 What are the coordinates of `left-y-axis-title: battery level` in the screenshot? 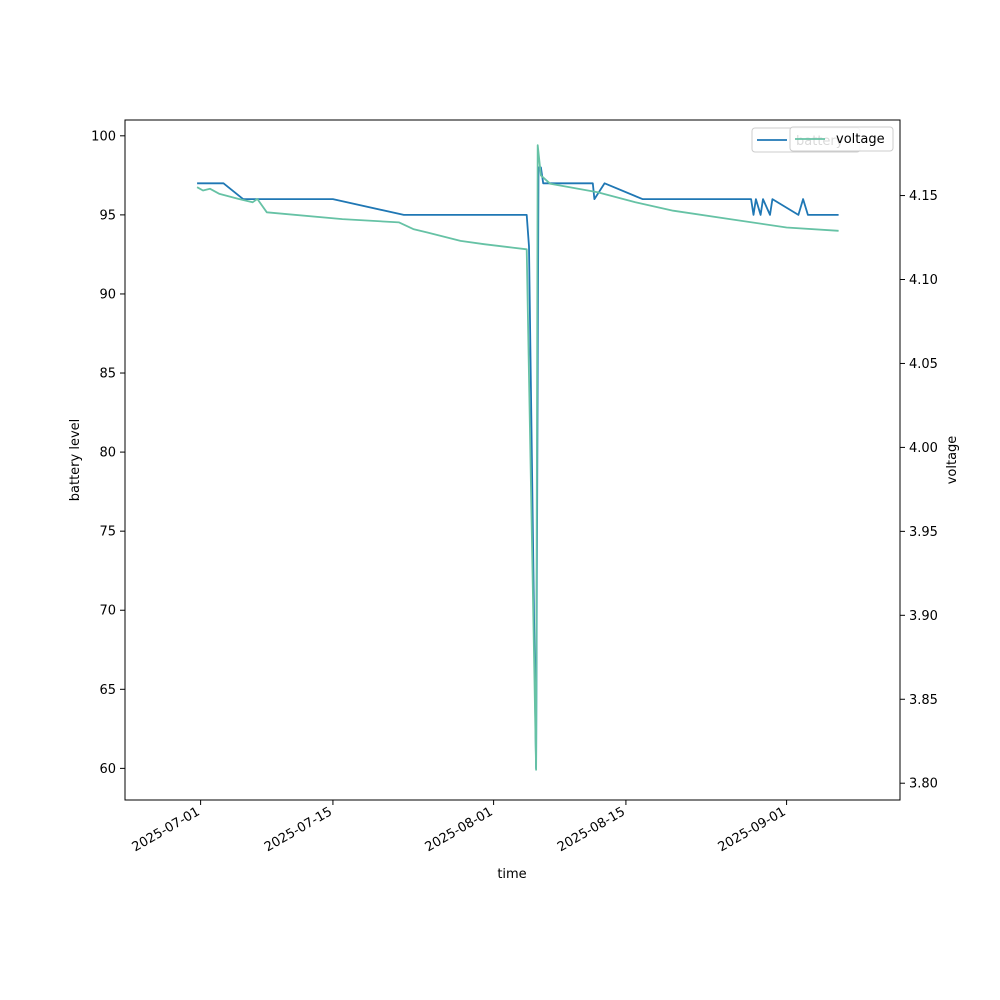 It's located at (75, 460).